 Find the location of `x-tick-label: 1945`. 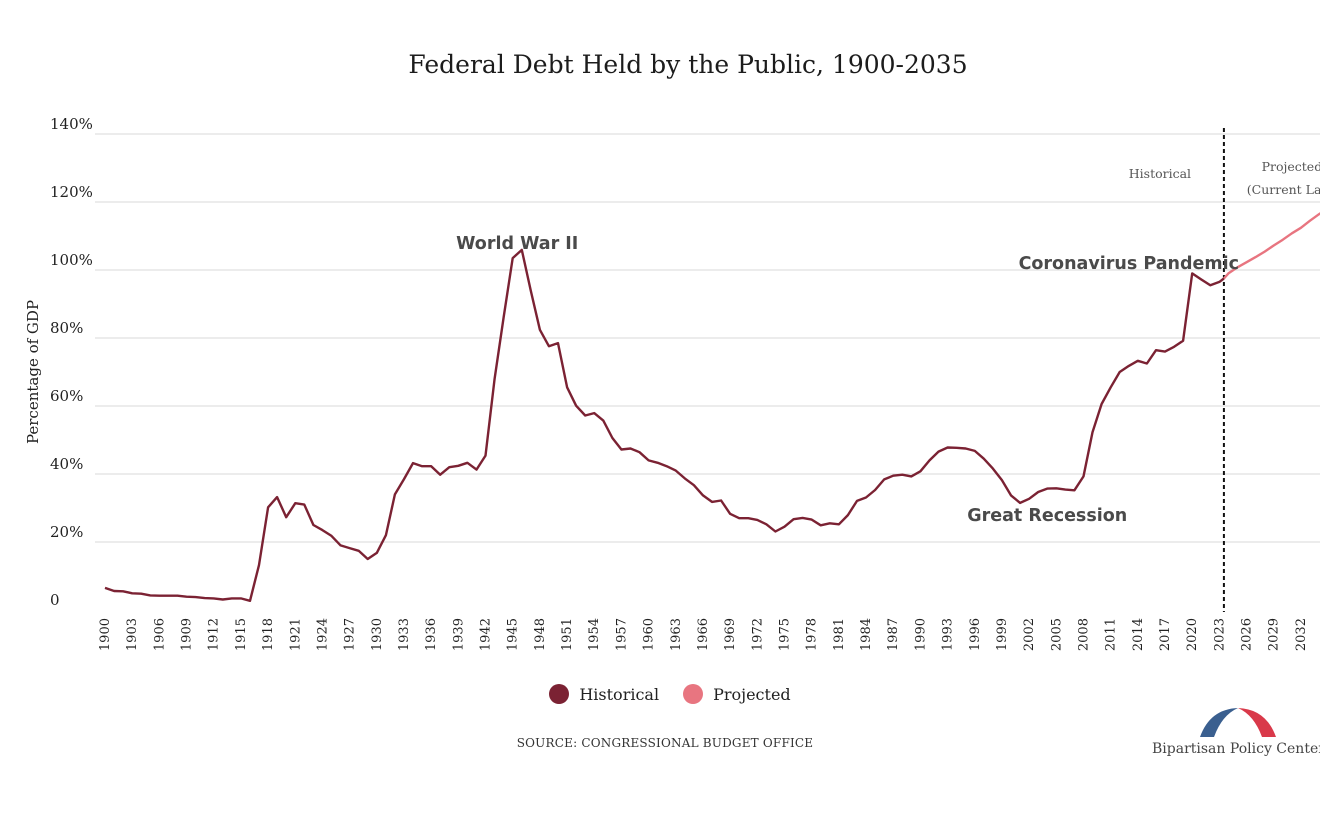

x-tick-label: 1945 is located at coordinates (513, 634).